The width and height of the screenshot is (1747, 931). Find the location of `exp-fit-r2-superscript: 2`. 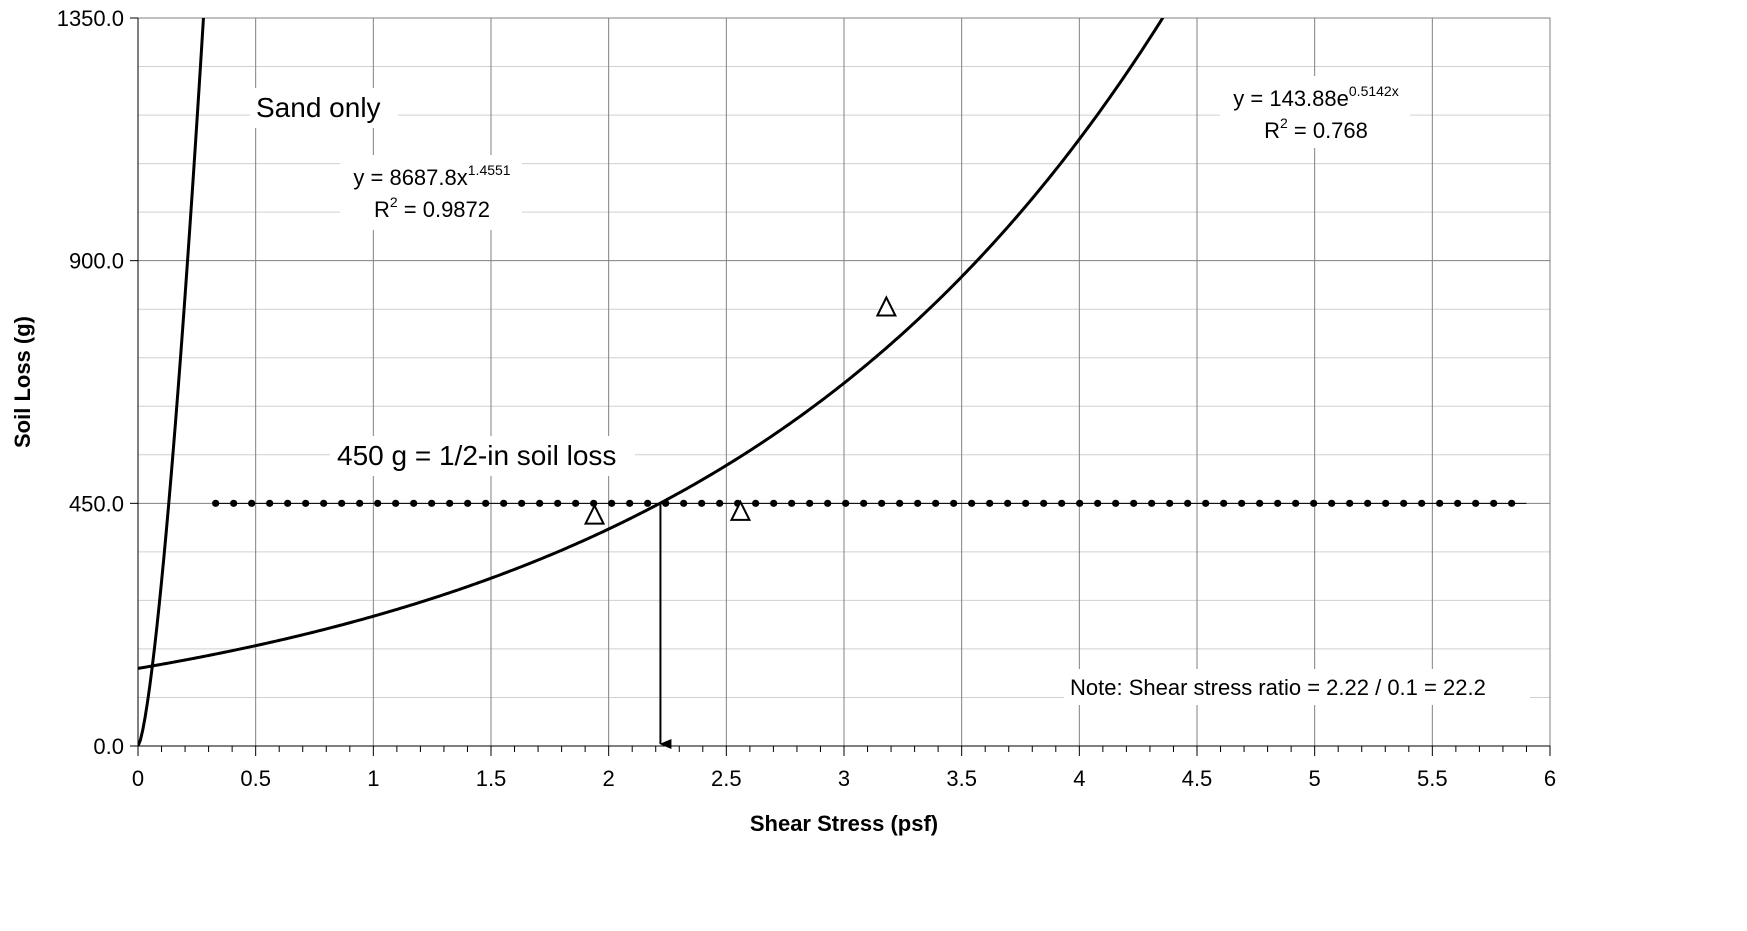

exp-fit-r2-superscript: 2 is located at coordinates (1284, 123).